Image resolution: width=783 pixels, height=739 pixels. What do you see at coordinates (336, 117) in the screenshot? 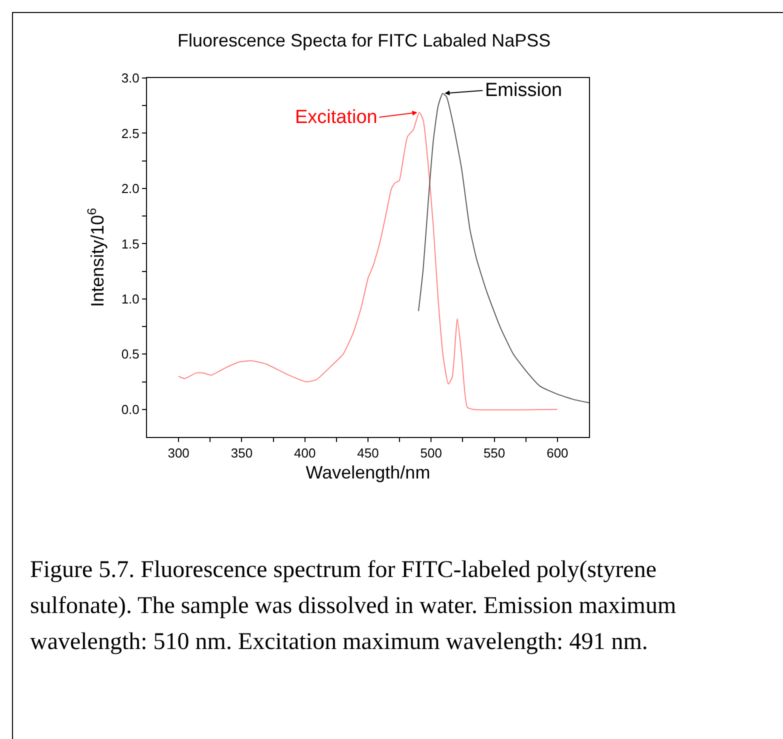
I see `annotation: Excitation` at bounding box center [336, 117].